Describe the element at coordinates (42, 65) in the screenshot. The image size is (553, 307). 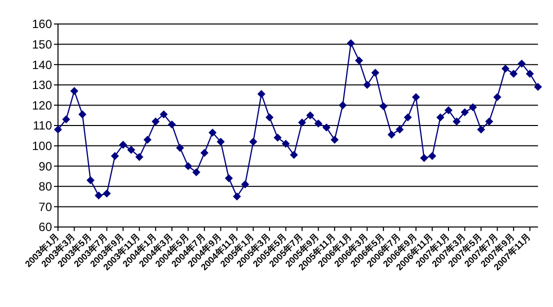
I see `y-tick-label: 140` at that location.